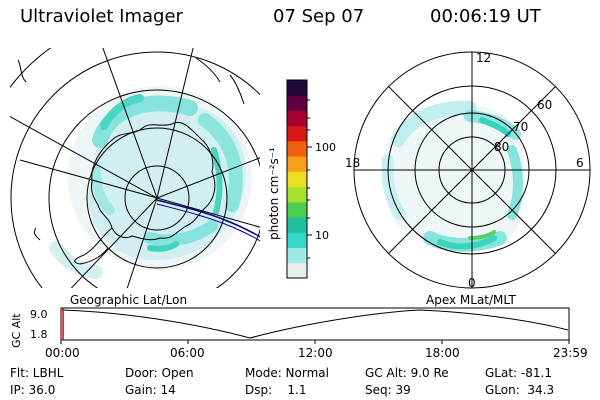 The image size is (600, 400). I want to click on info-gc-alt: GC Alt: 9.0 Re, so click(407, 373).